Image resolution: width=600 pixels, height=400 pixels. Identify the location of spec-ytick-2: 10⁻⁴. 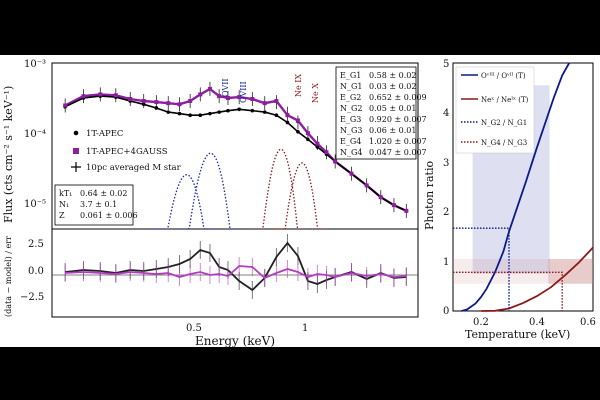
(35, 134).